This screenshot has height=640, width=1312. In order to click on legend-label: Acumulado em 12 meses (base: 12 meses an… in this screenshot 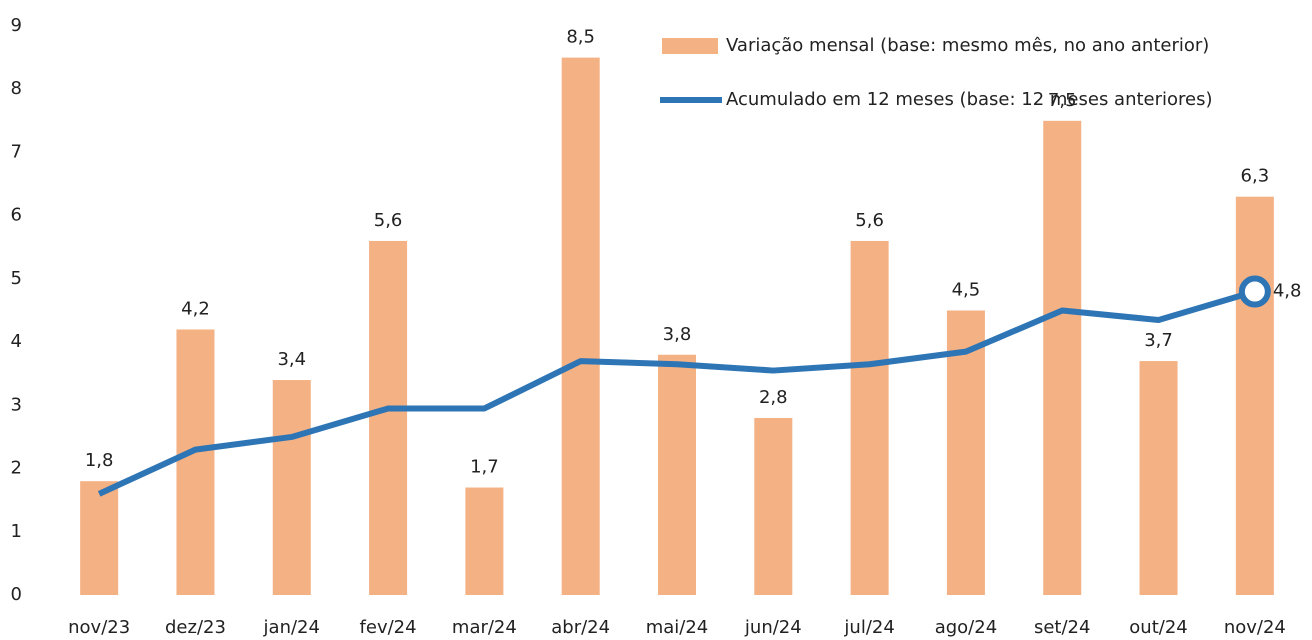, I will do `click(969, 99)`.